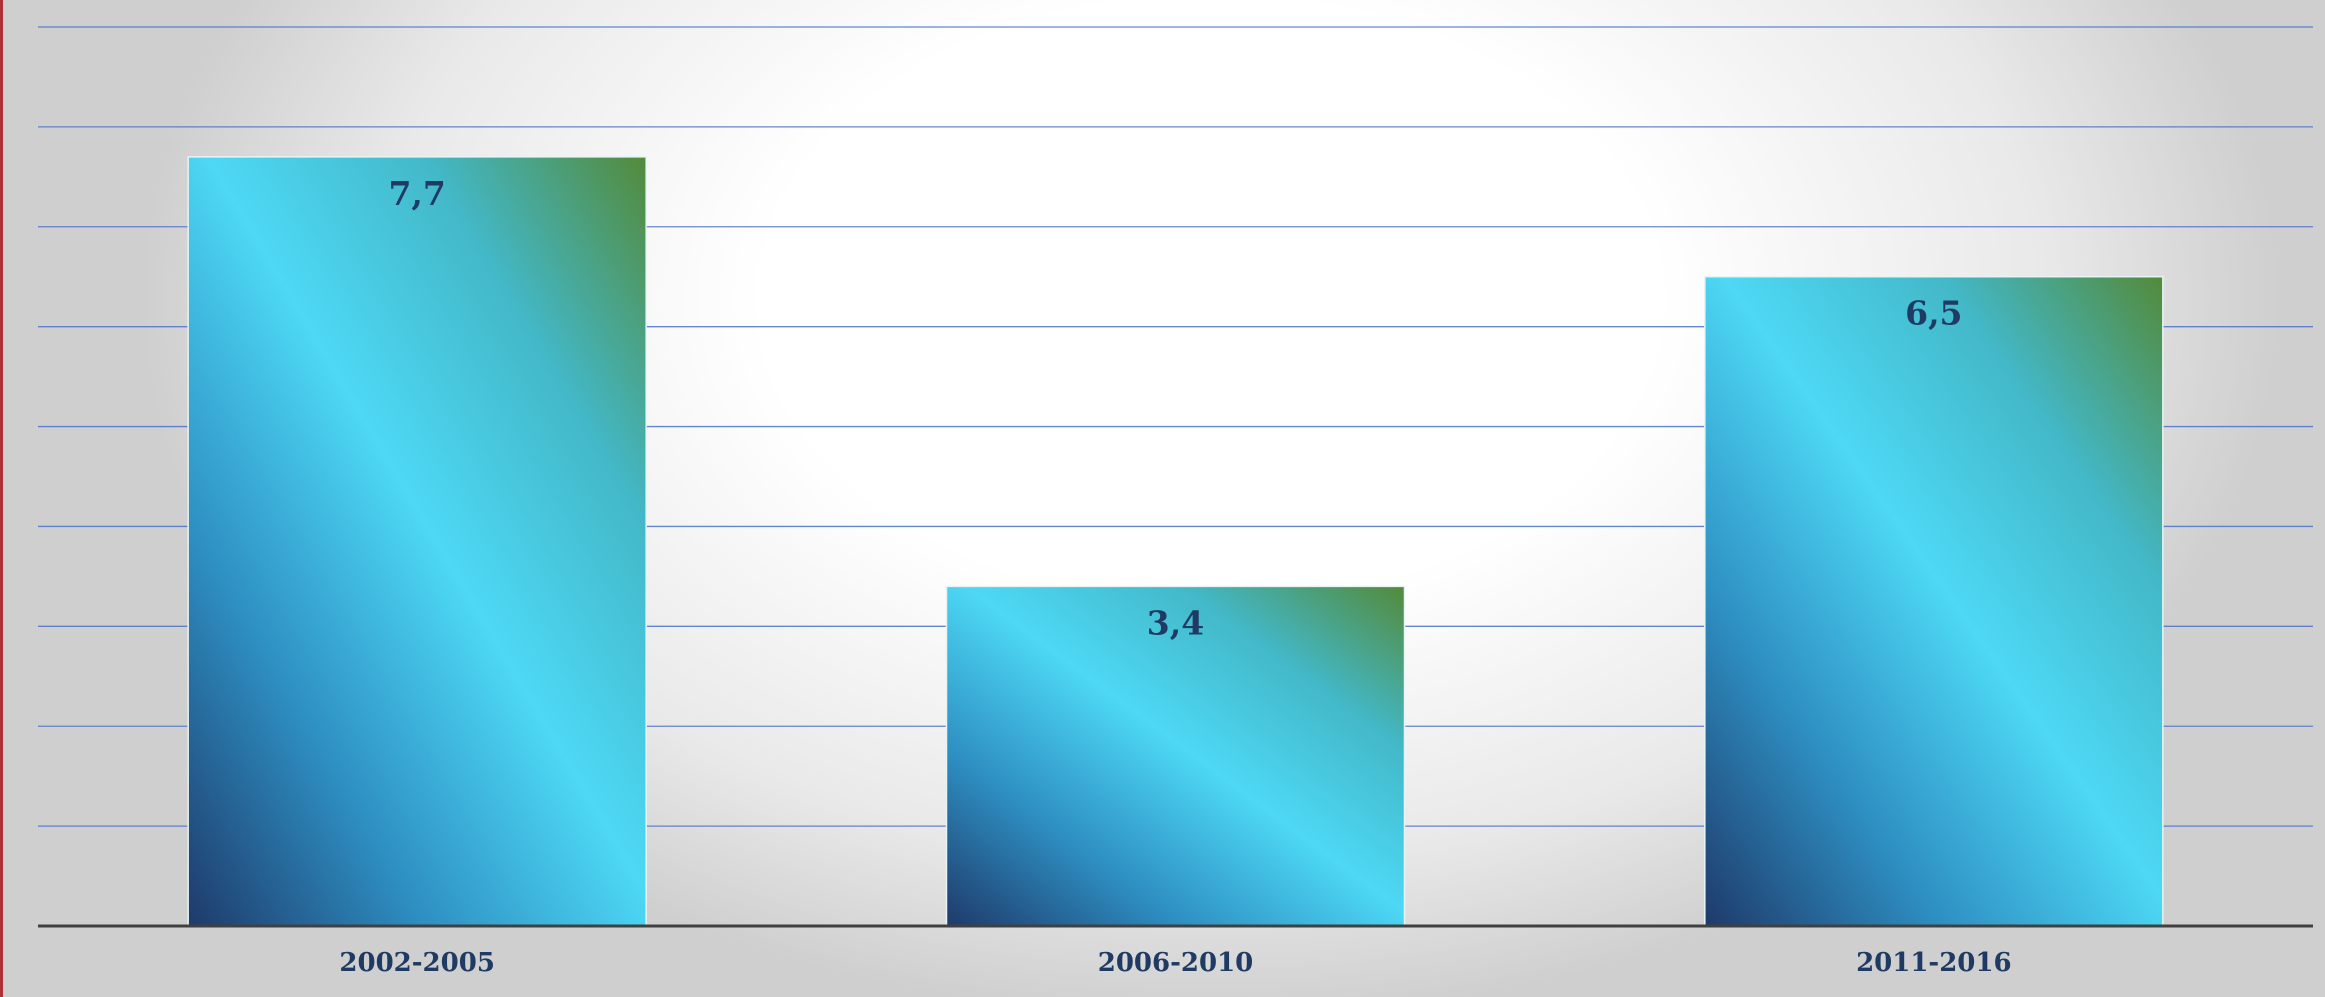 Image resolution: width=2325 pixels, height=997 pixels. I want to click on x-tick-label: 2011-2016, so click(1934, 963).